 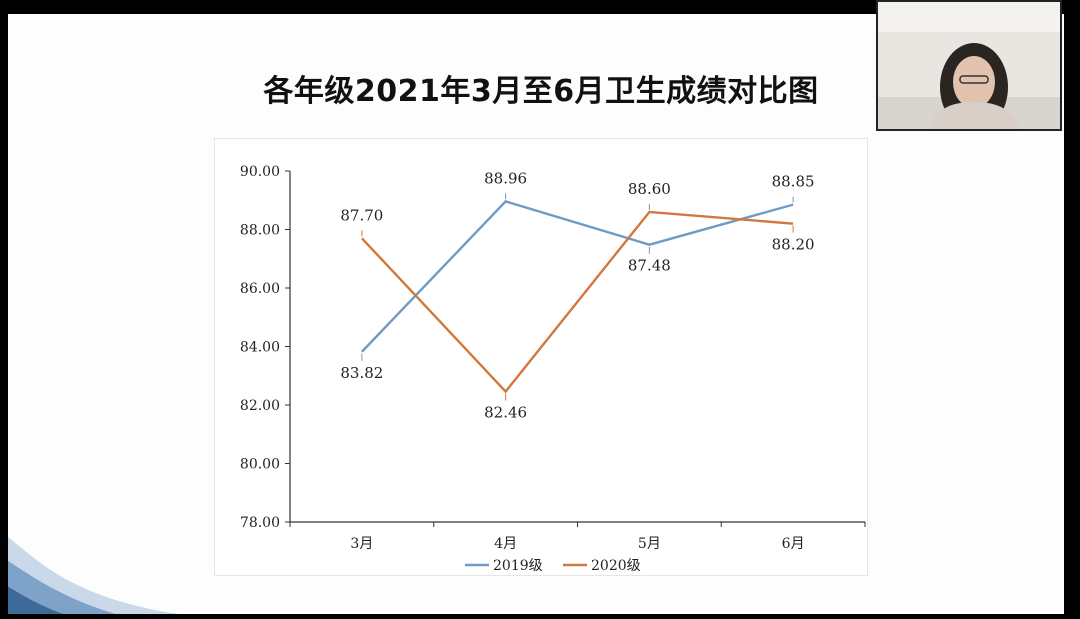 What do you see at coordinates (649, 544) in the screenshot?
I see `x-tick-label: 5月` at bounding box center [649, 544].